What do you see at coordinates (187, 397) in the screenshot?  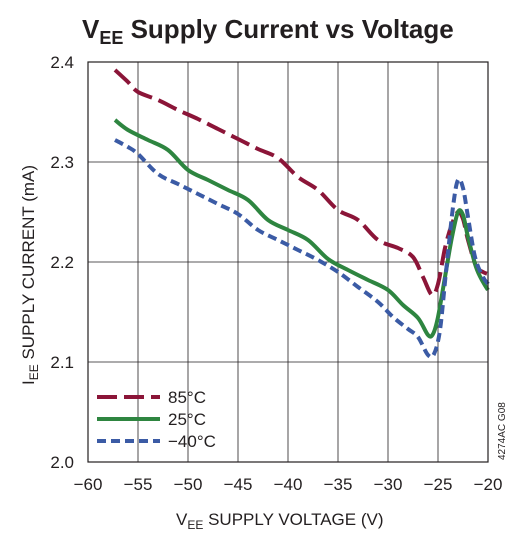 I see `legend-label-0: 85°C` at bounding box center [187, 397].